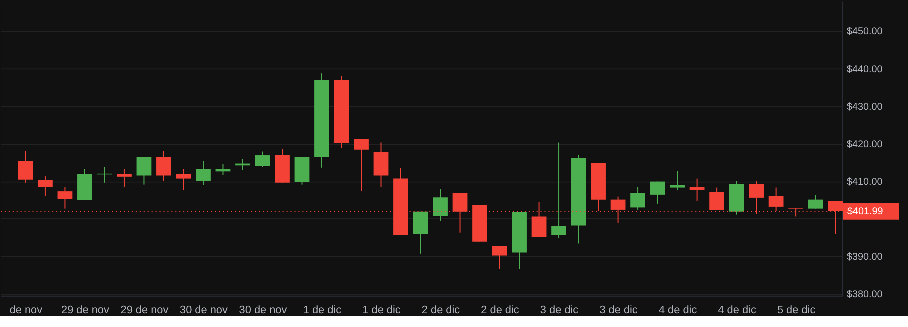 This screenshot has height=327, width=908. I want to click on y-tick-label: $390.00, so click(865, 257).